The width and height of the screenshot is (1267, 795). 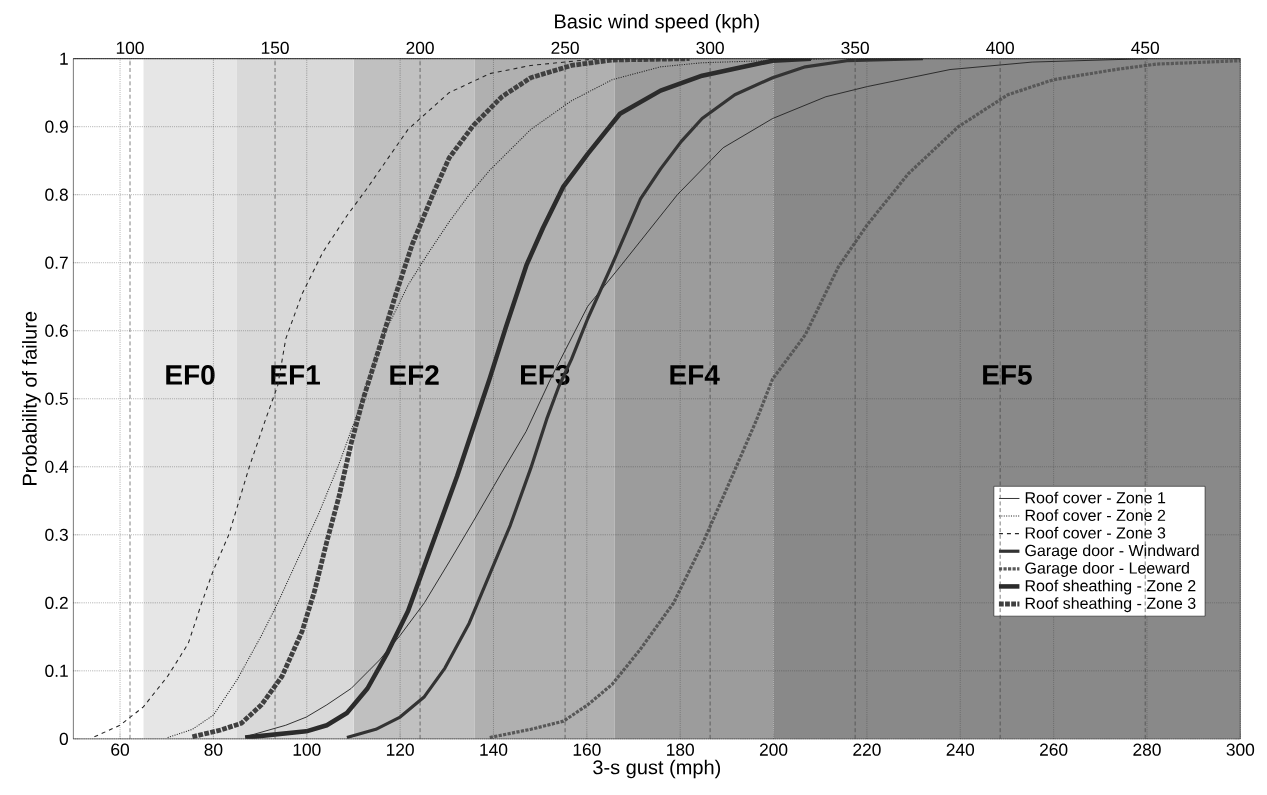 What do you see at coordinates (1007, 375) in the screenshot?
I see `band-label: EF5` at bounding box center [1007, 375].